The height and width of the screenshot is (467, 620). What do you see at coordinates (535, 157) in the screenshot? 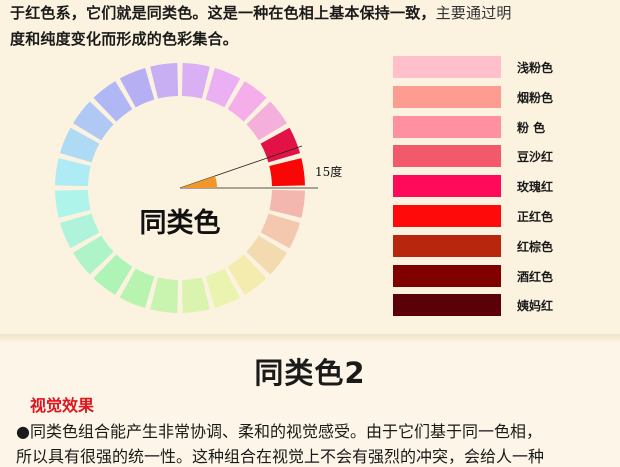
I see `swatch-label: 豆沙红` at bounding box center [535, 157].